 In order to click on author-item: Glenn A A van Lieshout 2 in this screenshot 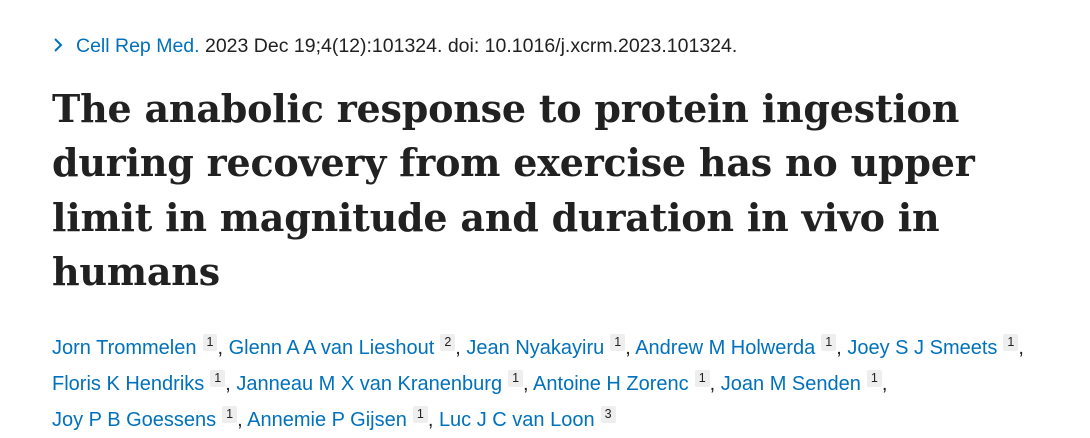, I will do `click(342, 346)`.